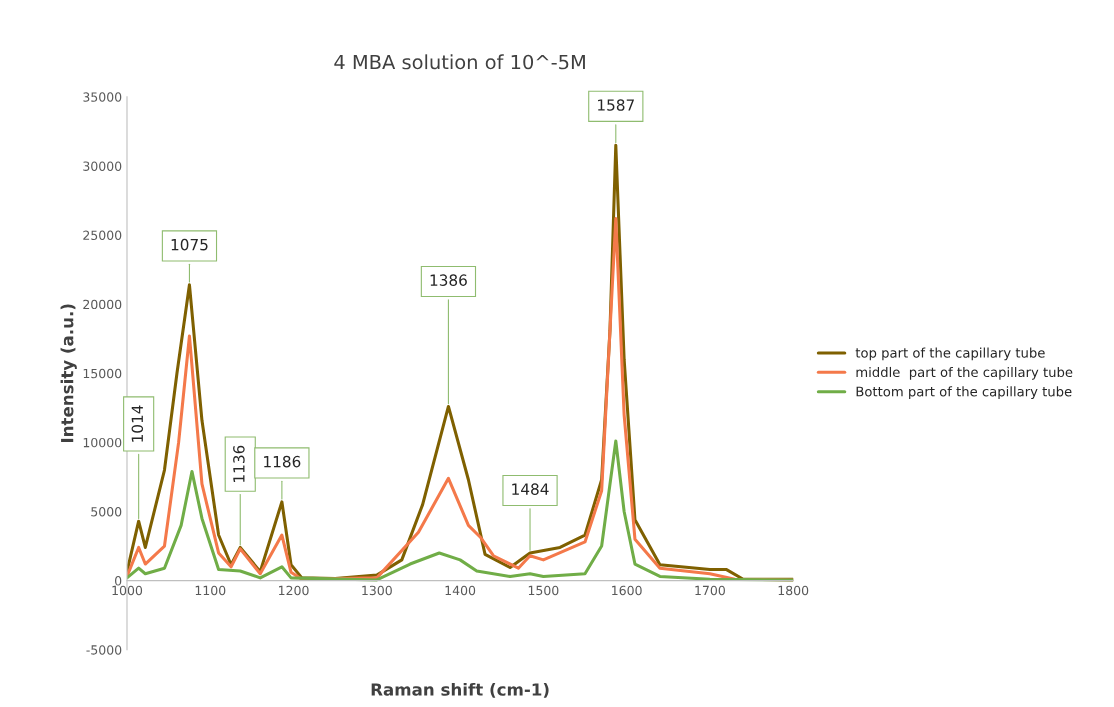 The image size is (1114, 707). Describe the element at coordinates (377, 590) in the screenshot. I see `x-tick-label: 1300` at that location.